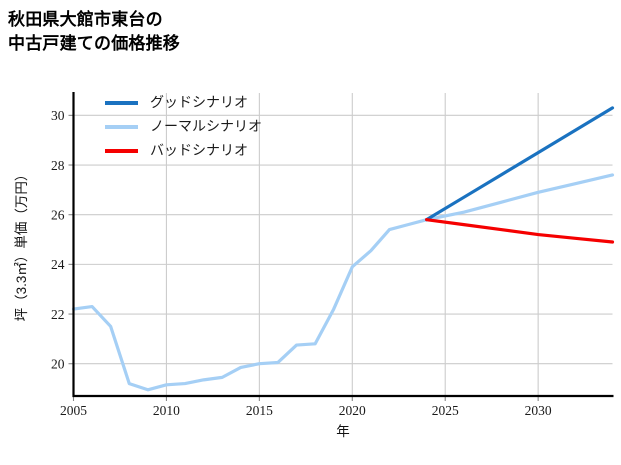  I want to click on y-axis-title: 坪（3.3㎡）単価（万円）, so click(21, 245).